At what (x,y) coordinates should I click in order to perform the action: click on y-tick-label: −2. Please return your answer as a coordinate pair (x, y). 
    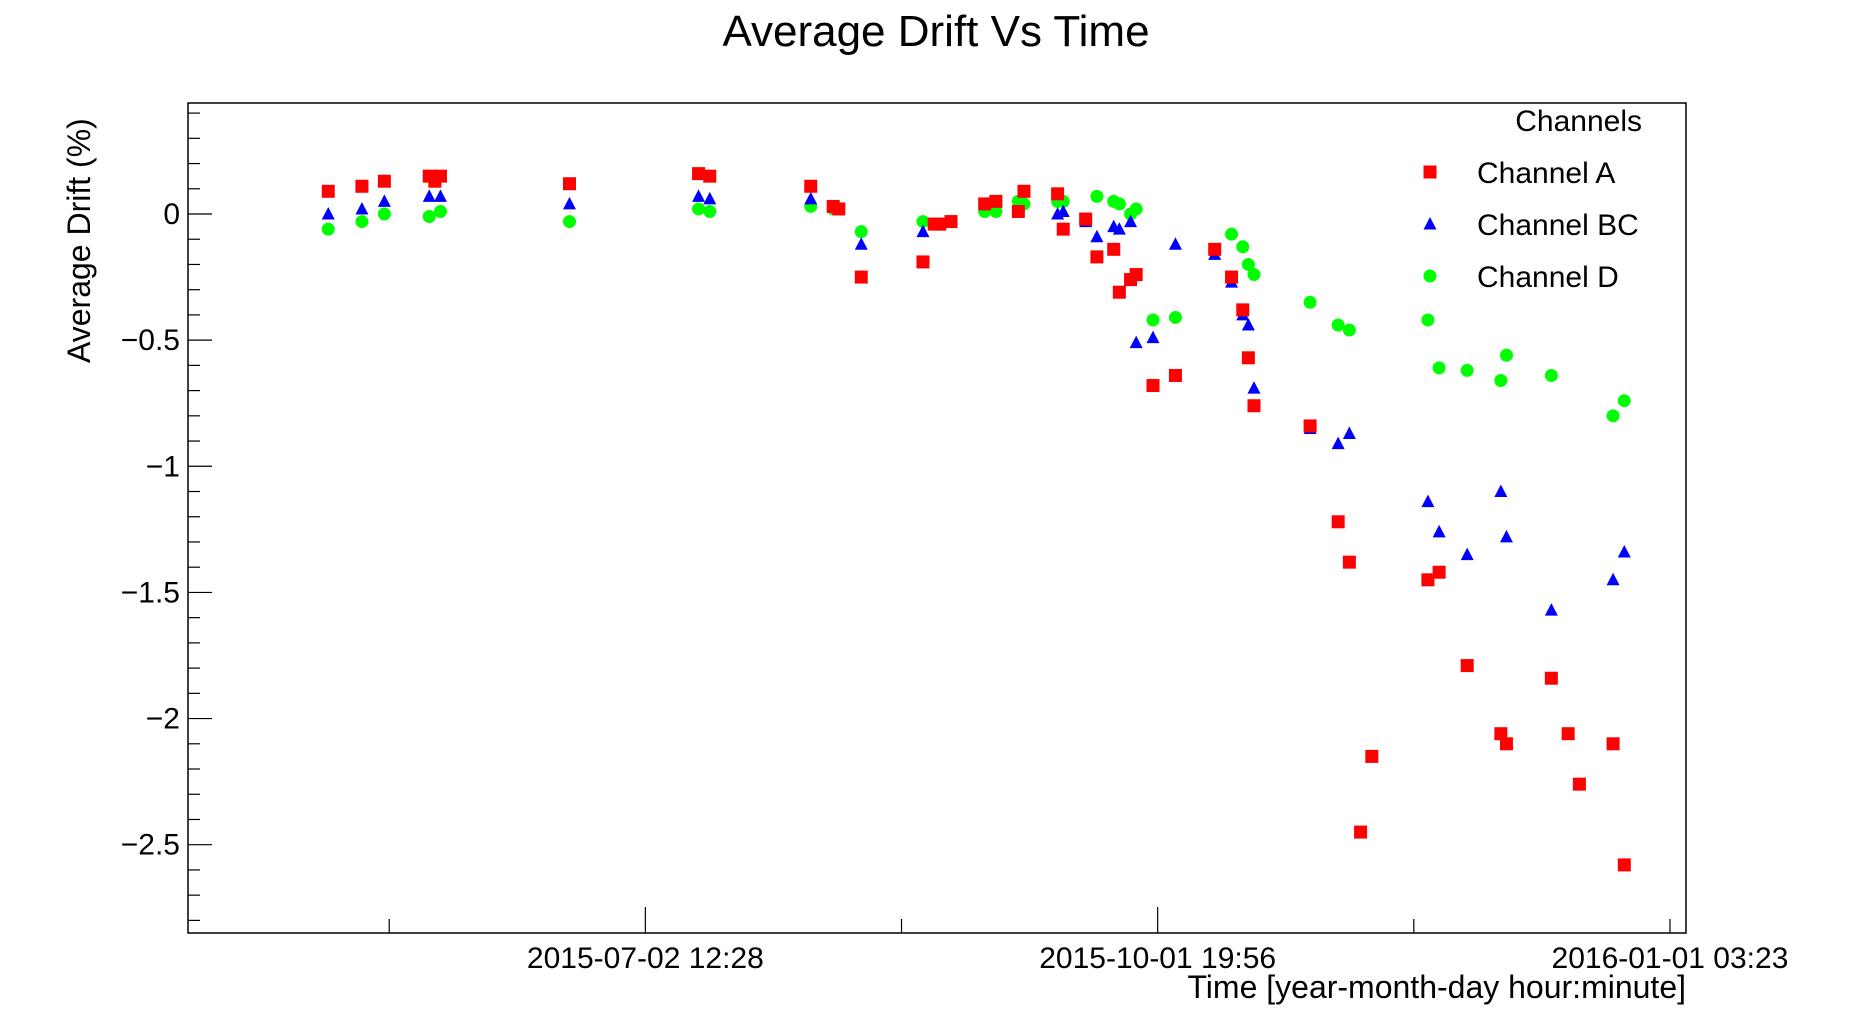
    Looking at the image, I should click on (163, 719).